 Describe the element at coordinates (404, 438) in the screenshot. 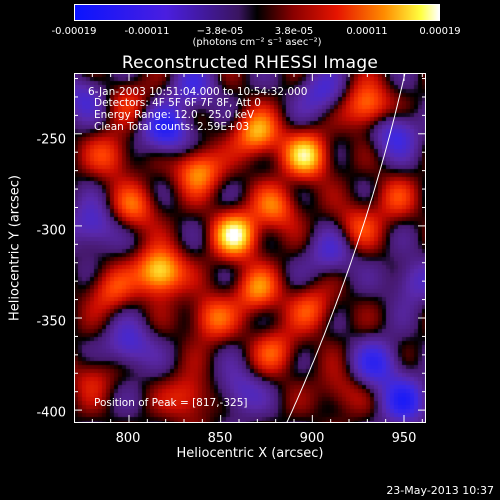

I see `x-tick-label: 950` at that location.